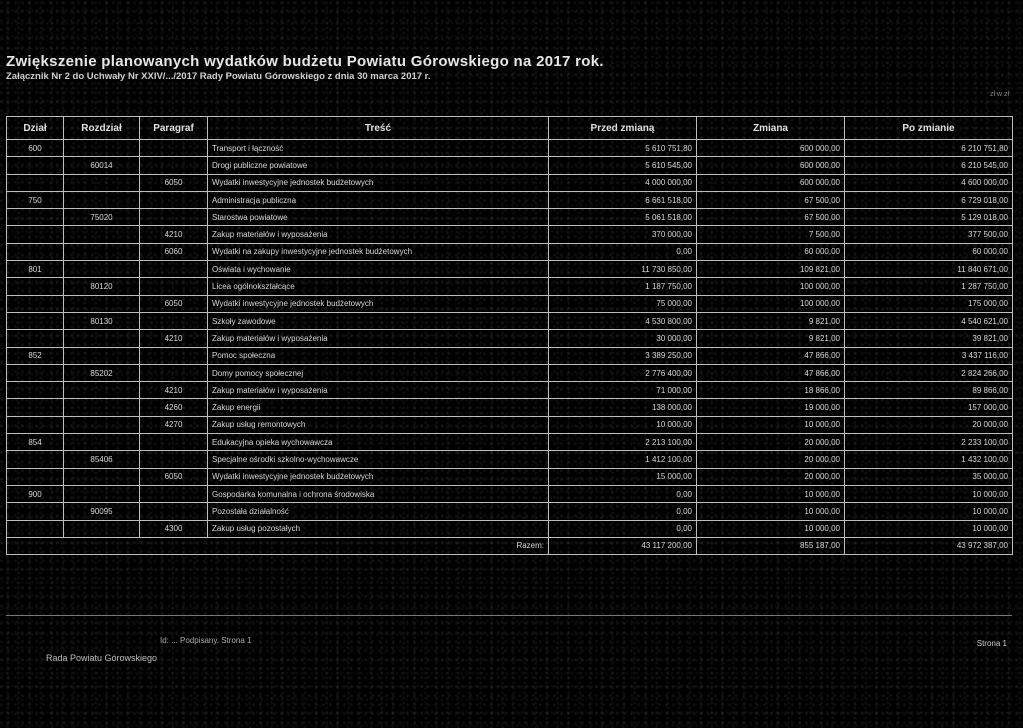  Describe the element at coordinates (102, 658) in the screenshot. I see `footer-note-2: Rada Powiatu Górowskiego` at that location.